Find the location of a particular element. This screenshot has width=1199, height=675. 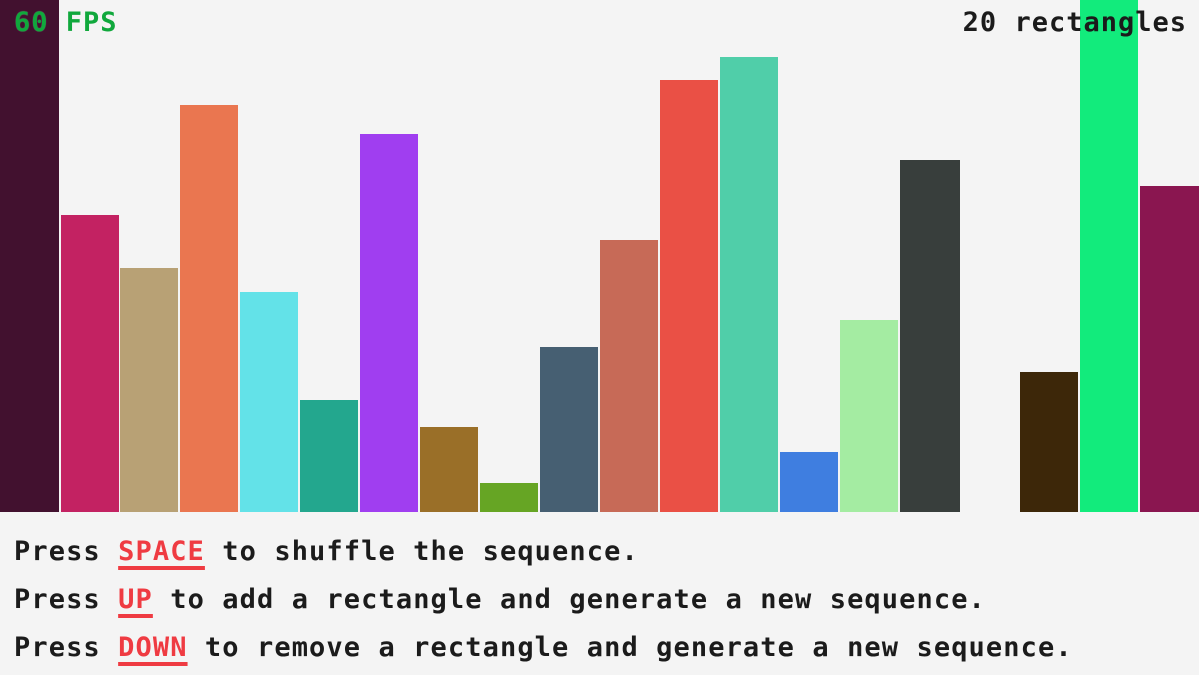

bar-tan is located at coordinates (149, 390).